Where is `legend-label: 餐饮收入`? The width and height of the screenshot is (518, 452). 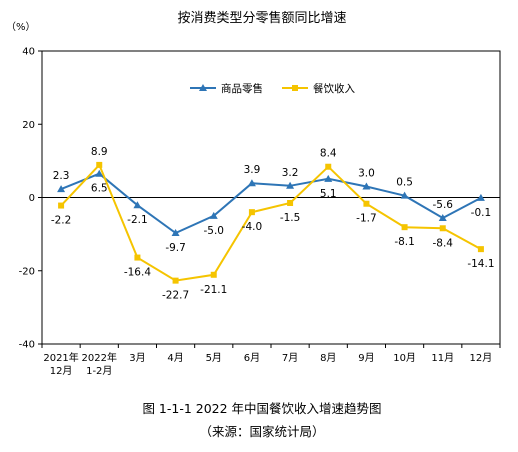 legend-label: 餐饮收入 is located at coordinates (334, 88).